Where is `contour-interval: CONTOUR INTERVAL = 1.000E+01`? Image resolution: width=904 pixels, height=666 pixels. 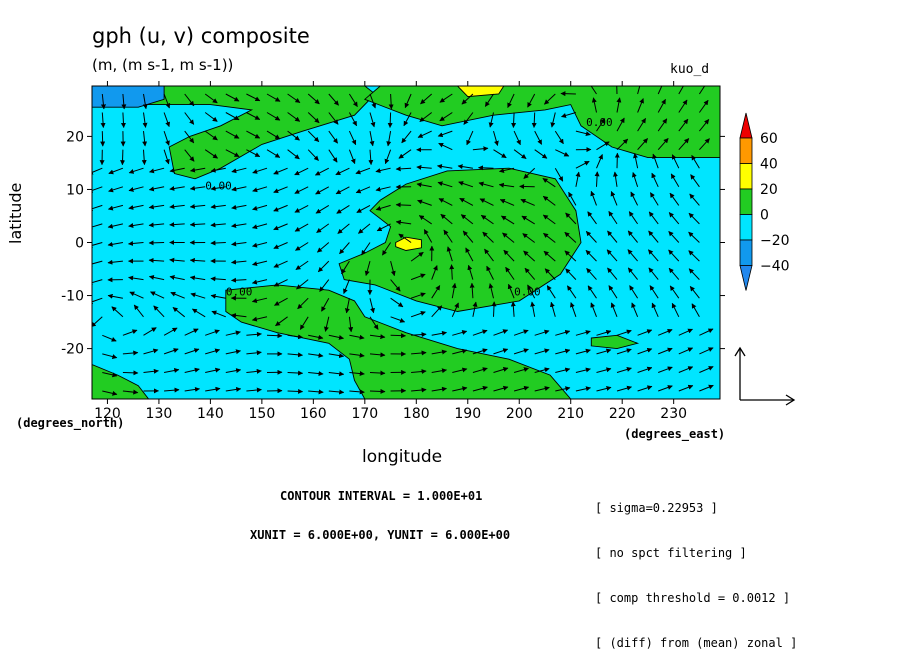
contour-interval: CONTOUR INTERVAL = 1.000E+01 is located at coordinates (381, 496).